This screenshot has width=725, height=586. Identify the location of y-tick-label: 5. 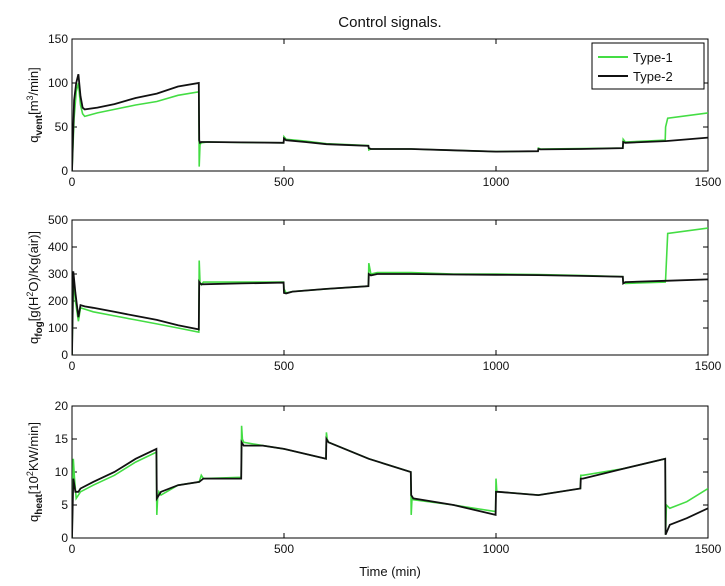
(64, 505).